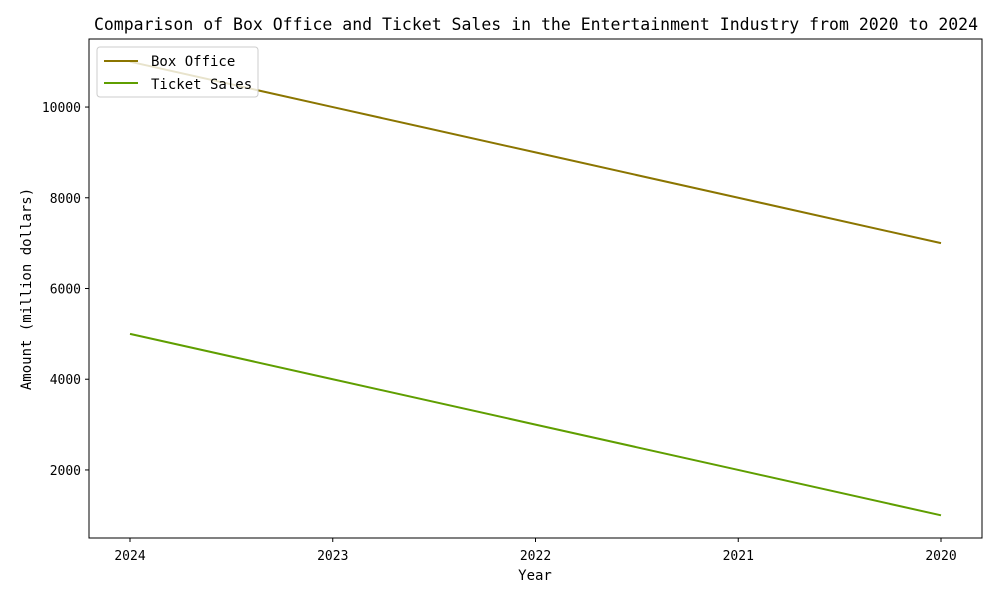  Describe the element at coordinates (65, 471) in the screenshot. I see `y-tick-label: 2000` at that location.